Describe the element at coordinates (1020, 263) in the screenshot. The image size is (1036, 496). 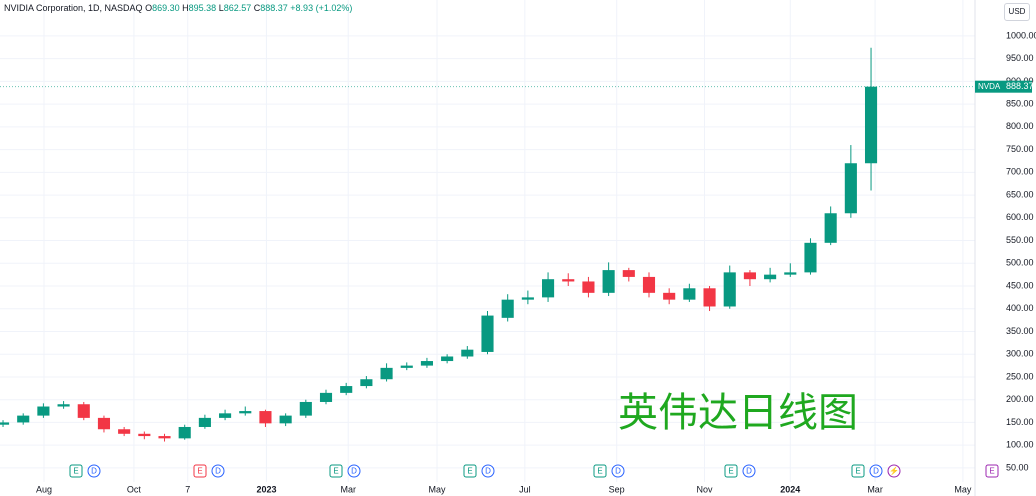
I see `y-tick-label: 500.00` at that location.